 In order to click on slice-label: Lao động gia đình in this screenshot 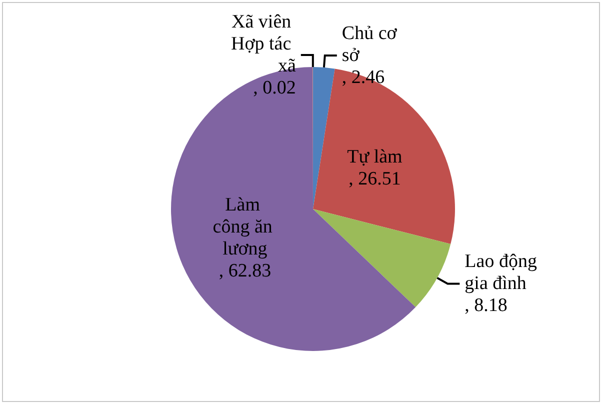, I will do `click(503, 272)`.